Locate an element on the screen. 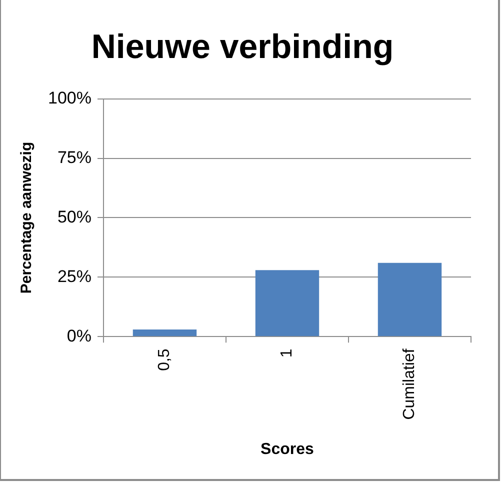 This screenshot has height=483, width=501. y-tick-label: 100% is located at coordinates (70, 98).